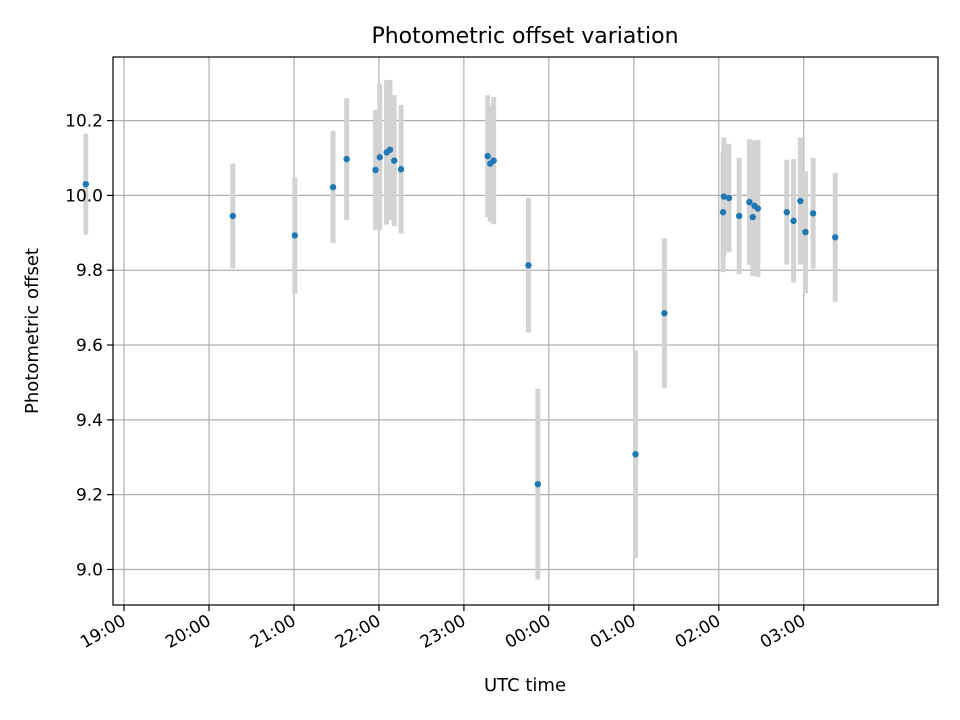  I want to click on y-tick-label: 10.0, so click(84, 196).